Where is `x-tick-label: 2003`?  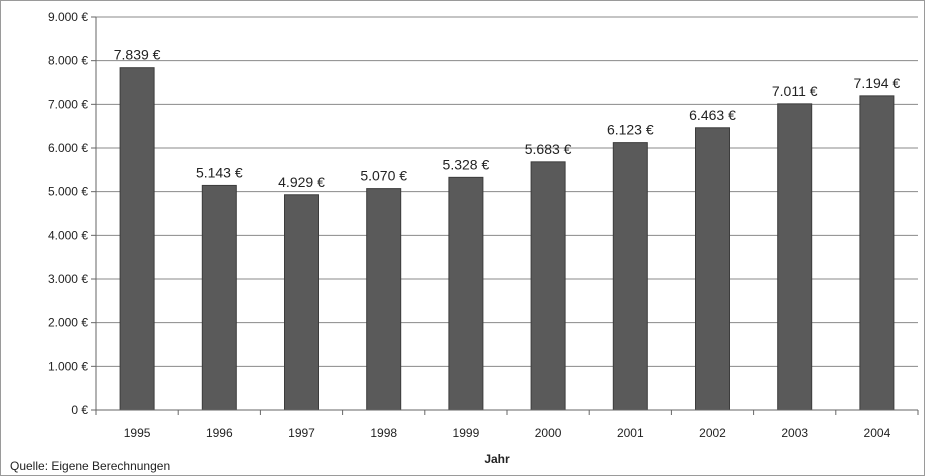 x-tick-label: 2003 is located at coordinates (794, 433).